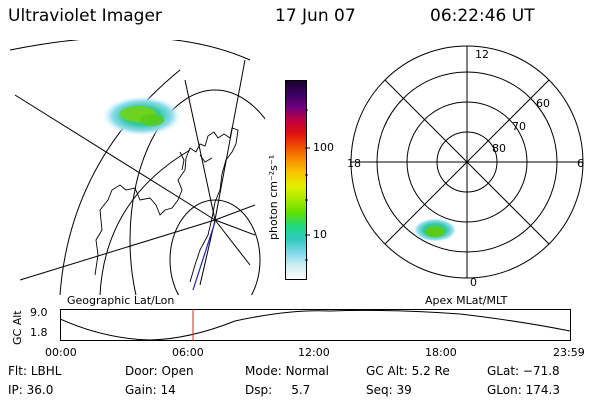 This screenshot has height=400, width=600. Describe the element at coordinates (204, 256) in the screenshot. I see `footprint-track` at that location.